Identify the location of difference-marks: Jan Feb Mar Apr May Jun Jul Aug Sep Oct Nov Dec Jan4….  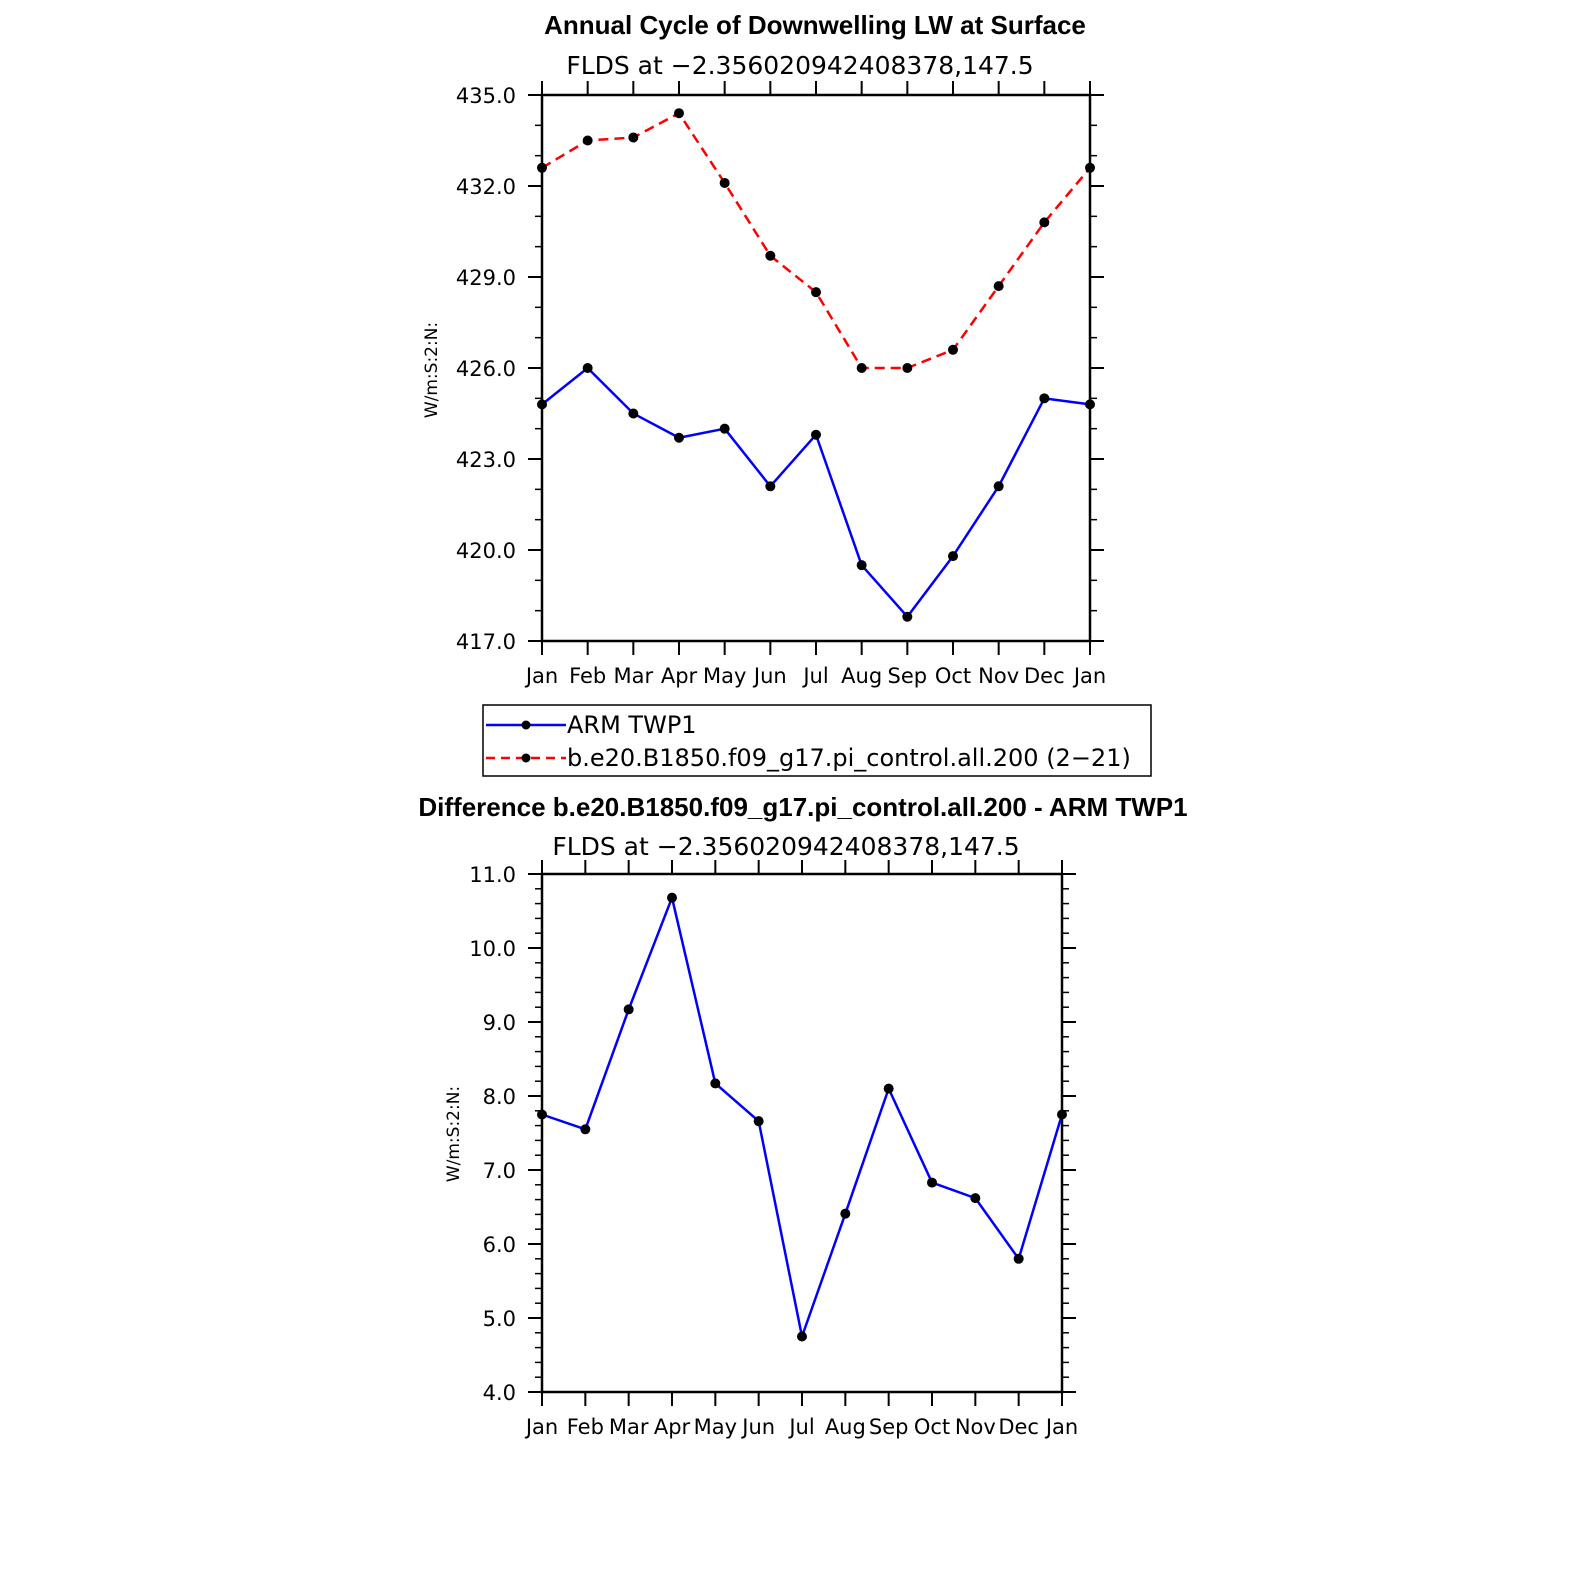
(773, 1149).